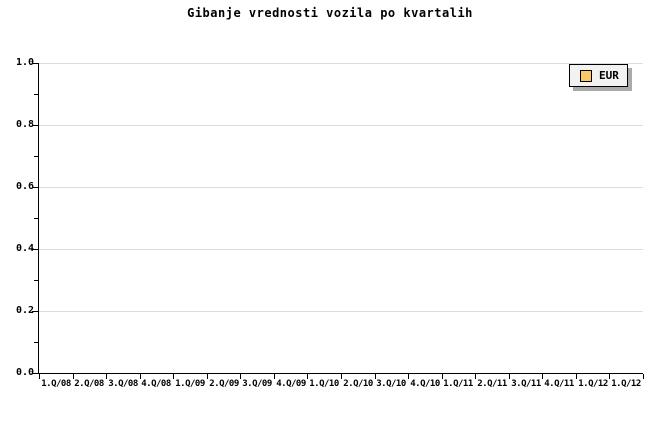  What do you see at coordinates (24, 310) in the screenshot?
I see `y-tick-label: 0.2` at bounding box center [24, 310].